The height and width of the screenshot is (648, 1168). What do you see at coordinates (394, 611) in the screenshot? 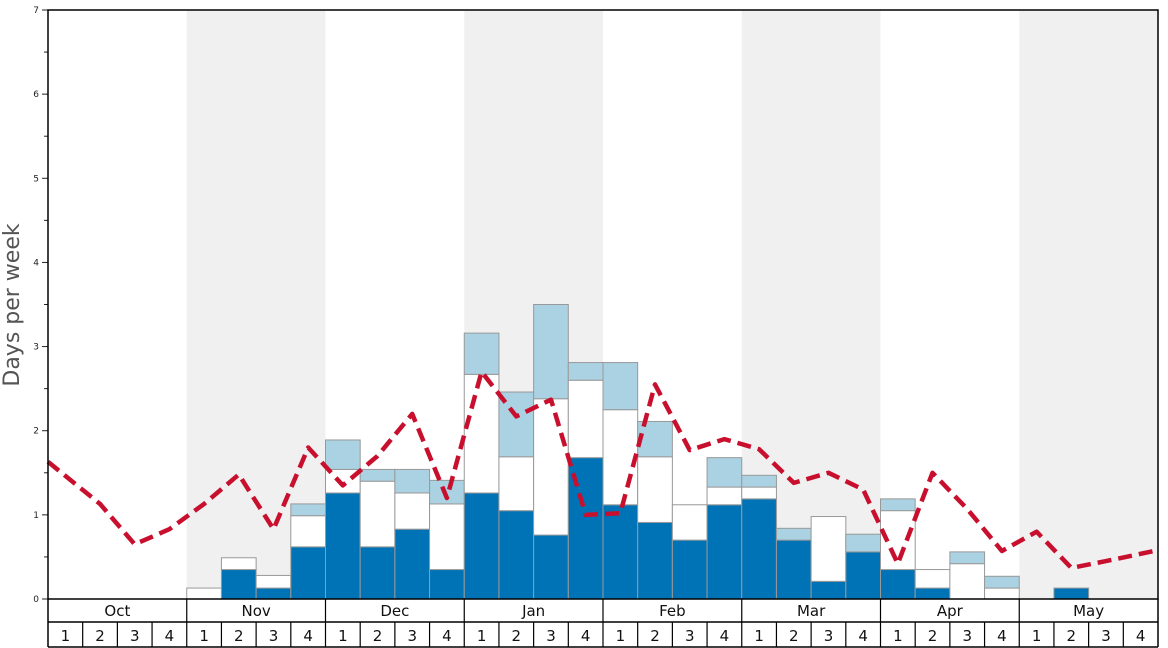
I see `month-label-dec: Dec` at bounding box center [394, 611].